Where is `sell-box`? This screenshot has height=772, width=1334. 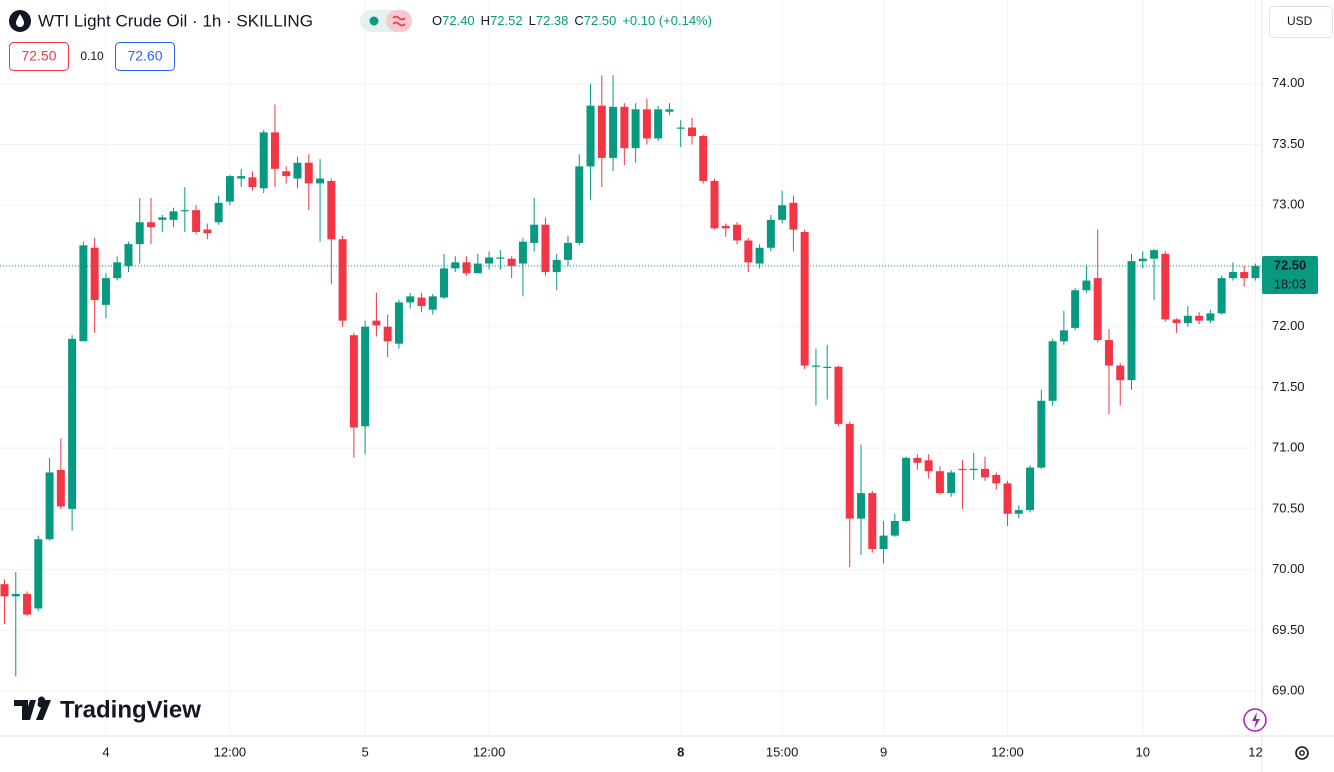
sell-box is located at coordinates (39, 56).